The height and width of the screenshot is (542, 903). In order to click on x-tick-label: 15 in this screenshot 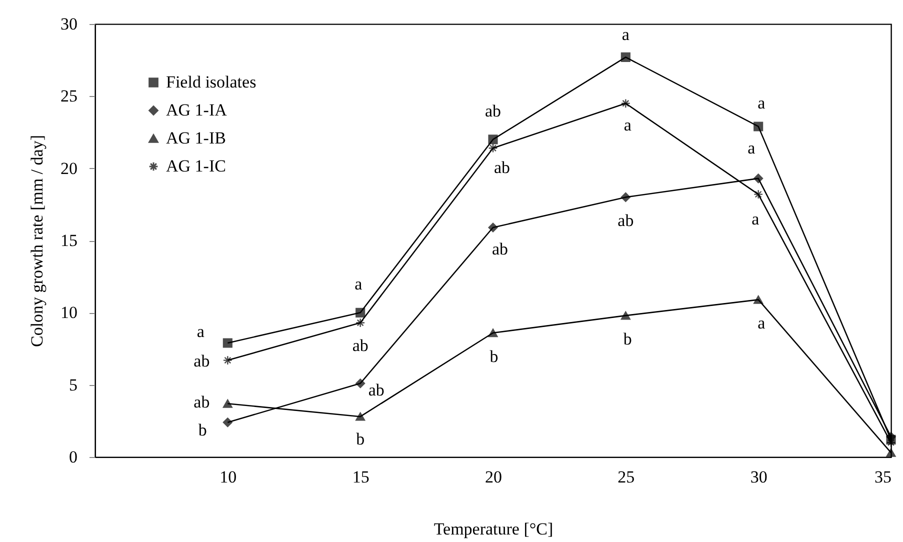, I will do `click(361, 477)`.